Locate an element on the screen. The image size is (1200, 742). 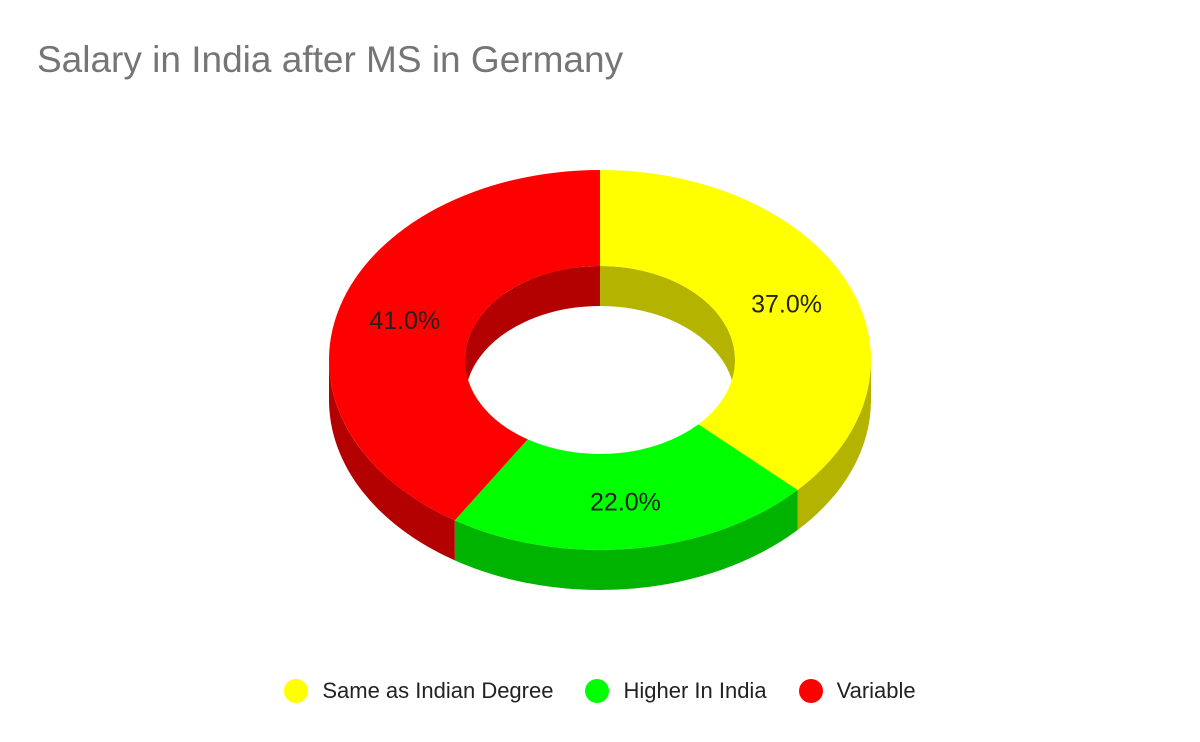
slice-higher-in-india is located at coordinates (626, 487).